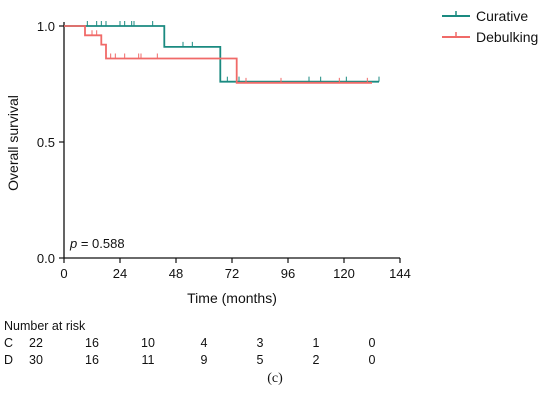 The width and height of the screenshot is (550, 400). I want to click on legend-label-curative: Curative, so click(502, 16).